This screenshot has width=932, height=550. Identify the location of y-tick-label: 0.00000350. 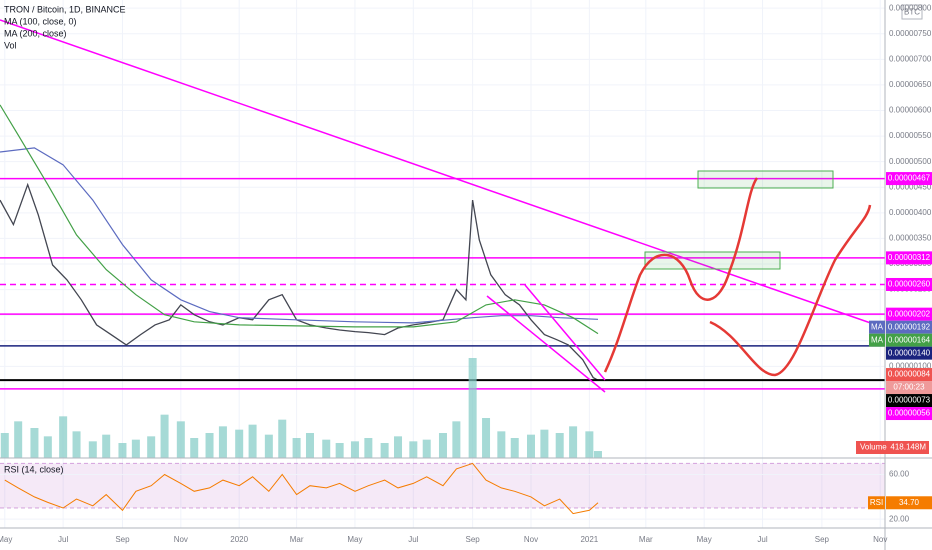
(910, 238).